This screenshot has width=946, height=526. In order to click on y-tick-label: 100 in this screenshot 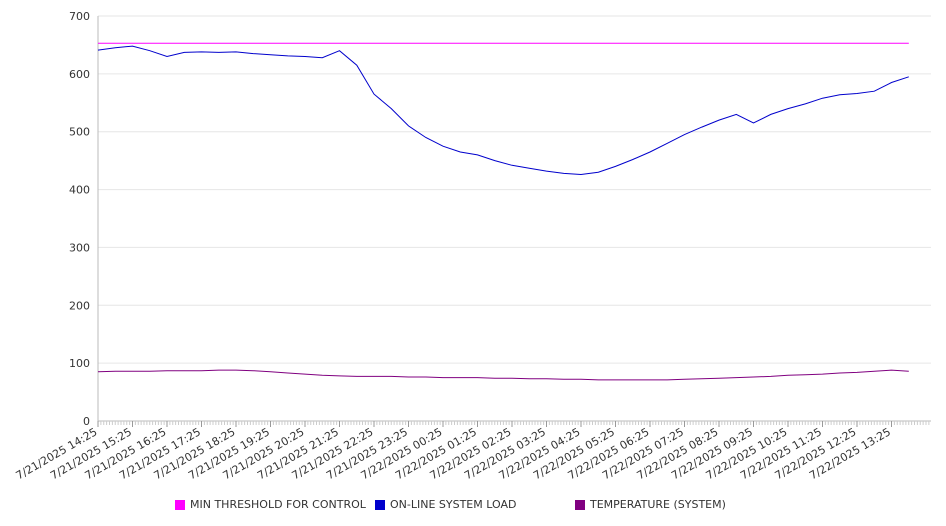, I will do `click(79, 363)`.